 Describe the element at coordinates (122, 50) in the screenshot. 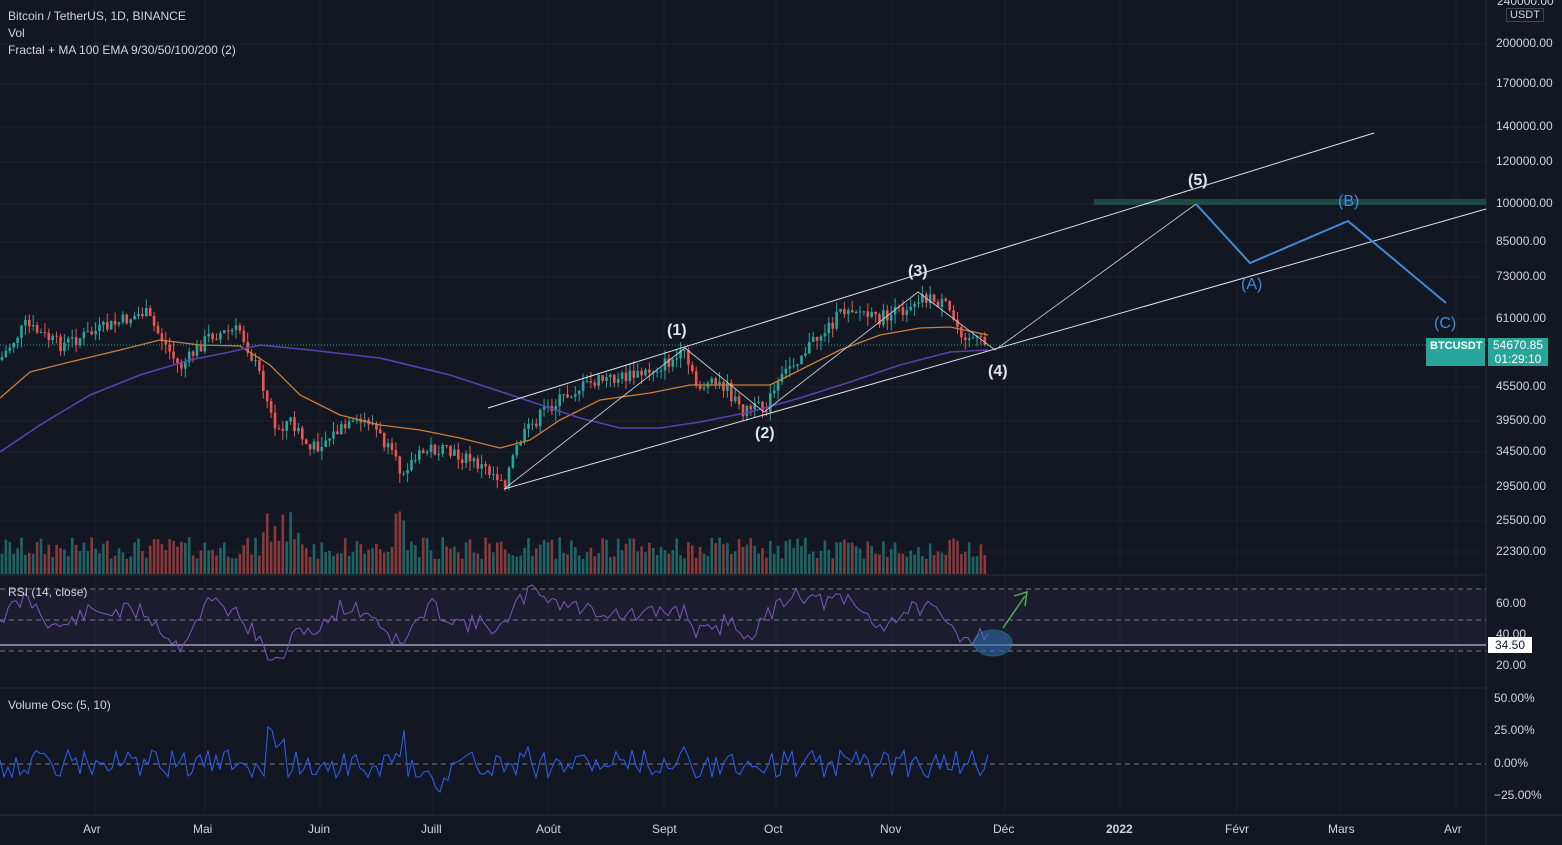

I see `indicator-legend: Fractal + MA 100 EMA 9/30/50/100/200 (2)` at that location.